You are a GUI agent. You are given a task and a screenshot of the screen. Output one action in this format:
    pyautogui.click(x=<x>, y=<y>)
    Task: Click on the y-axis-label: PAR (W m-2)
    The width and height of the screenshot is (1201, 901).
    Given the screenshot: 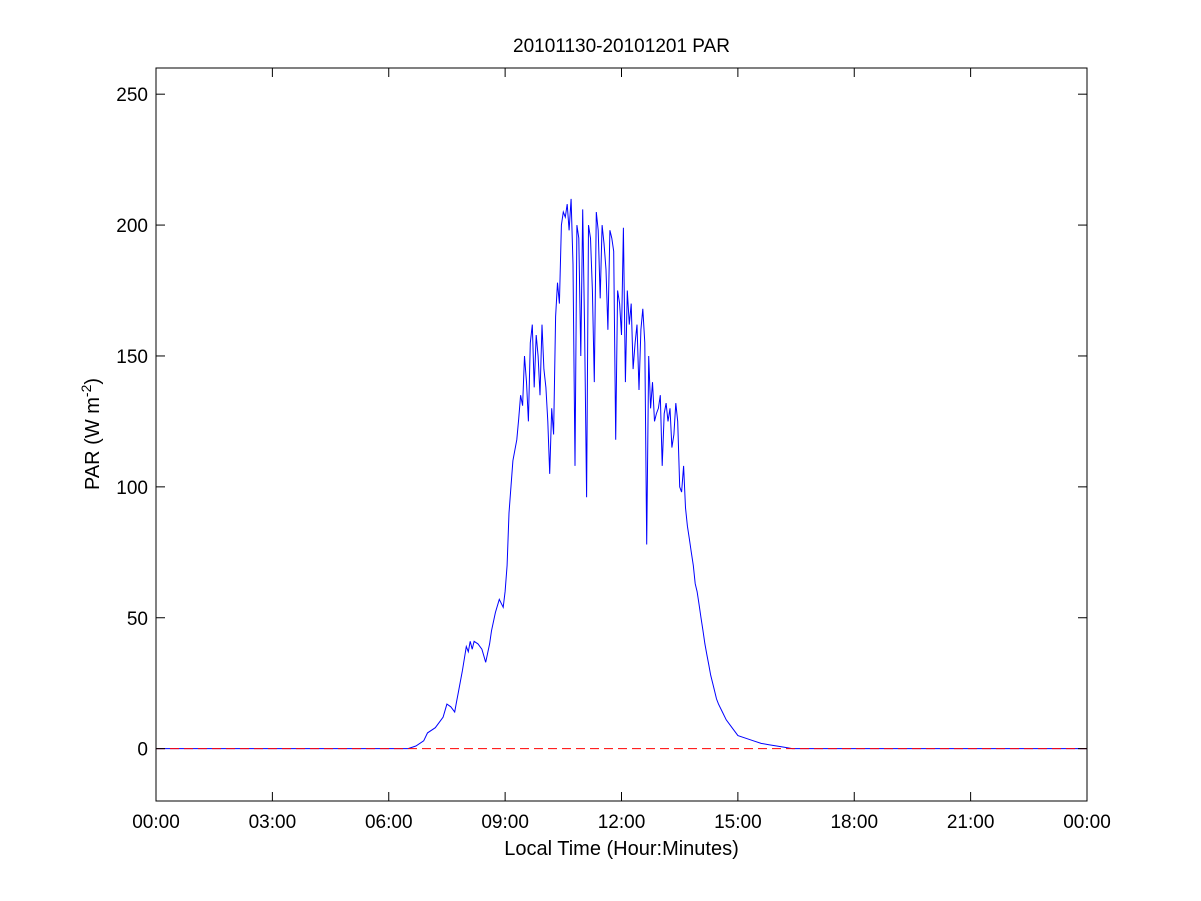 What is the action you would take?
    pyautogui.click(x=91, y=434)
    